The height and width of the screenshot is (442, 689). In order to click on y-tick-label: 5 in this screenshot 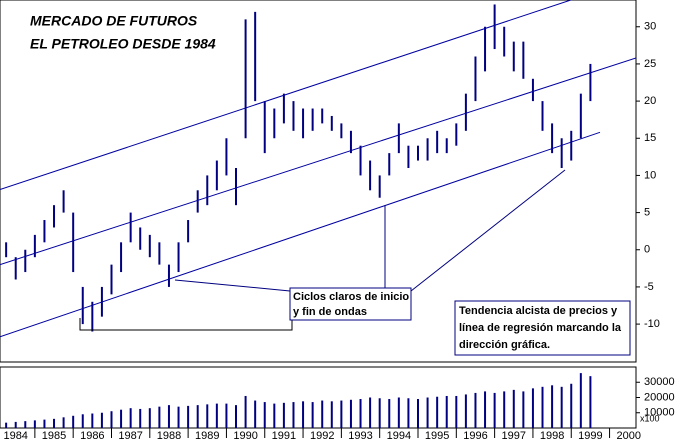, I will do `click(647, 212)`.